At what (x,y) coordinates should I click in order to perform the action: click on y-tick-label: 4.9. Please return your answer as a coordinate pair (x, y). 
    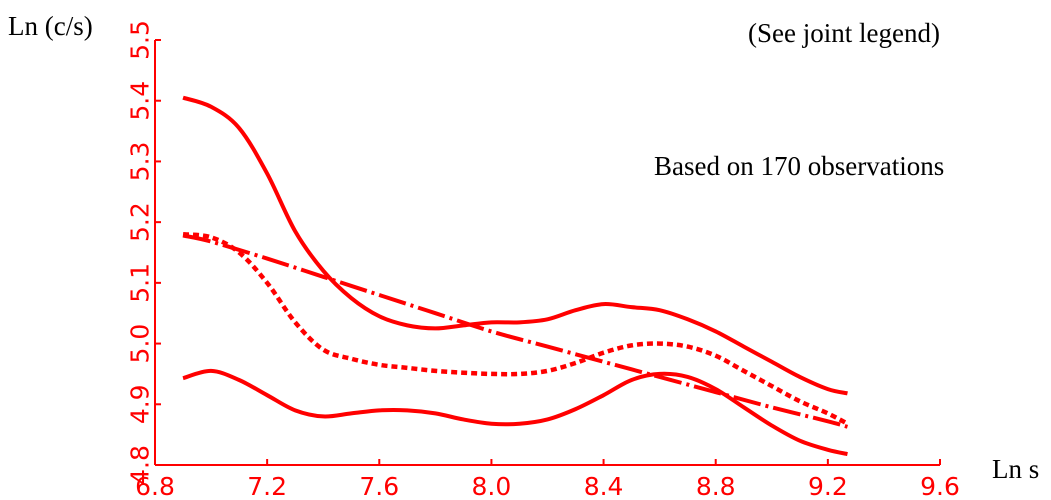
    Looking at the image, I should click on (140, 404).